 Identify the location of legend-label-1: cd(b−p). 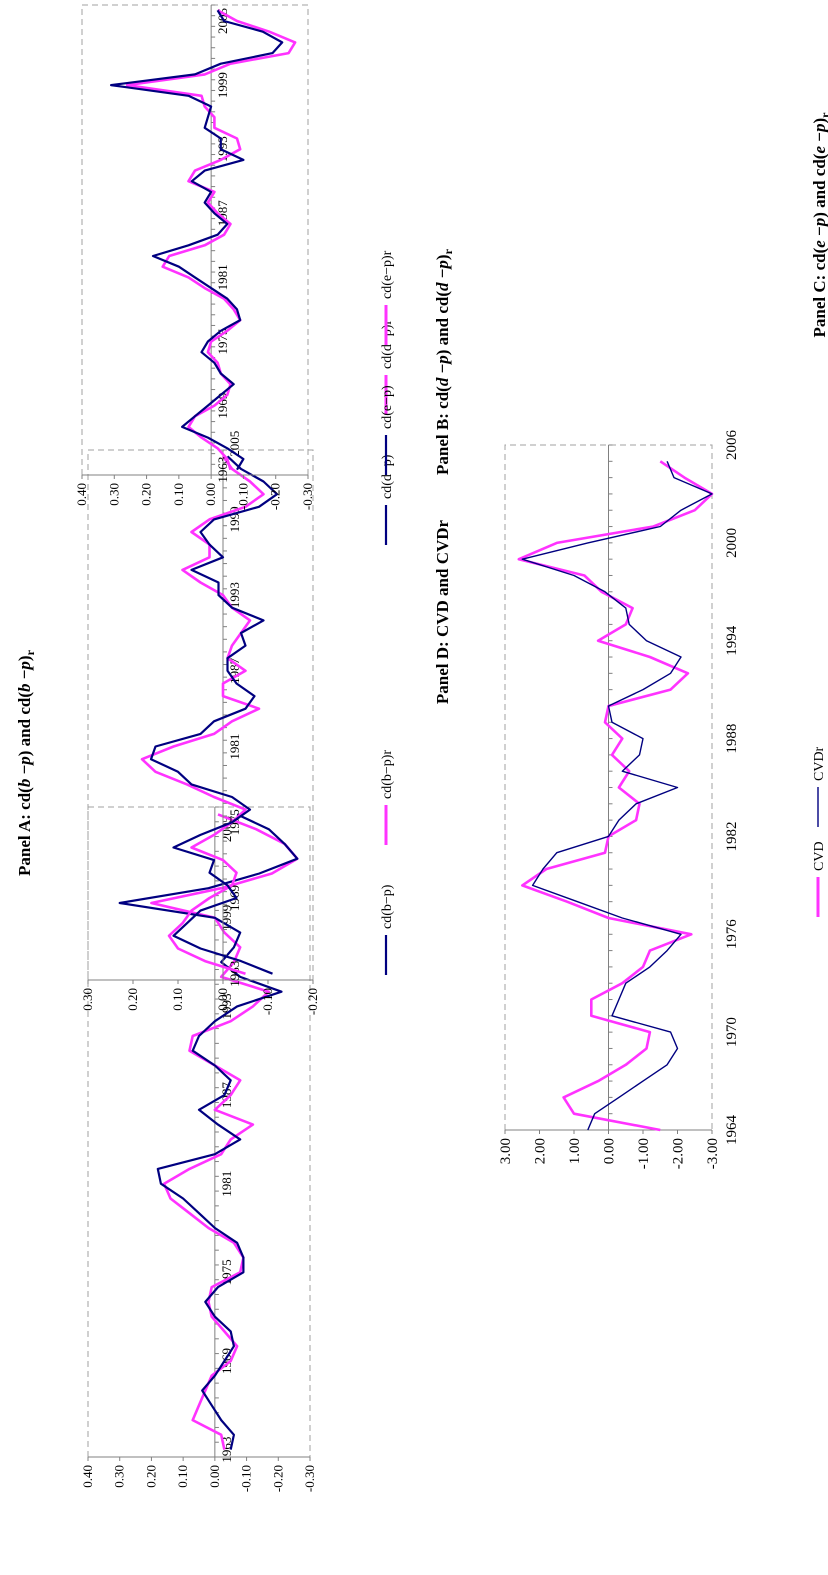
(387, 906).